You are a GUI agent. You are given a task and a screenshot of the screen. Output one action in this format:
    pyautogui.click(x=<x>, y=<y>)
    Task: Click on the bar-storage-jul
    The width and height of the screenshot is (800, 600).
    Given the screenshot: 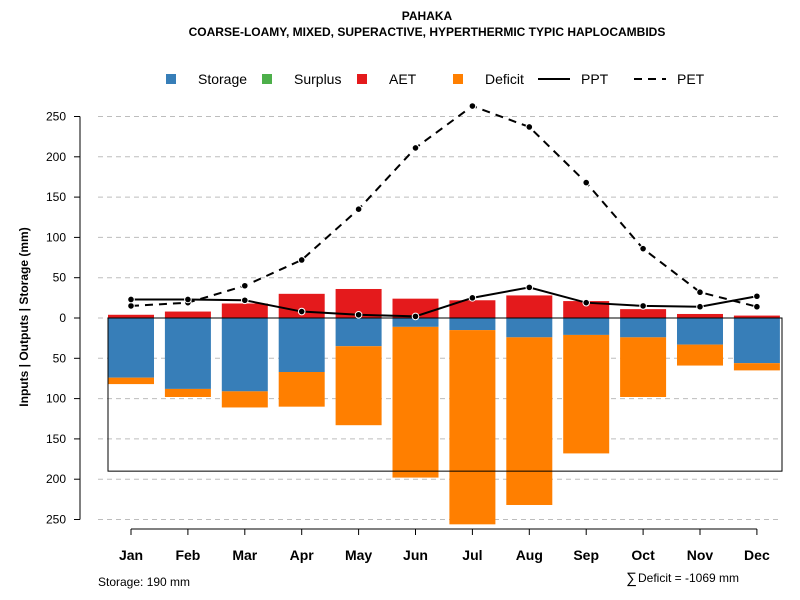 What is the action you would take?
    pyautogui.click(x=472, y=324)
    